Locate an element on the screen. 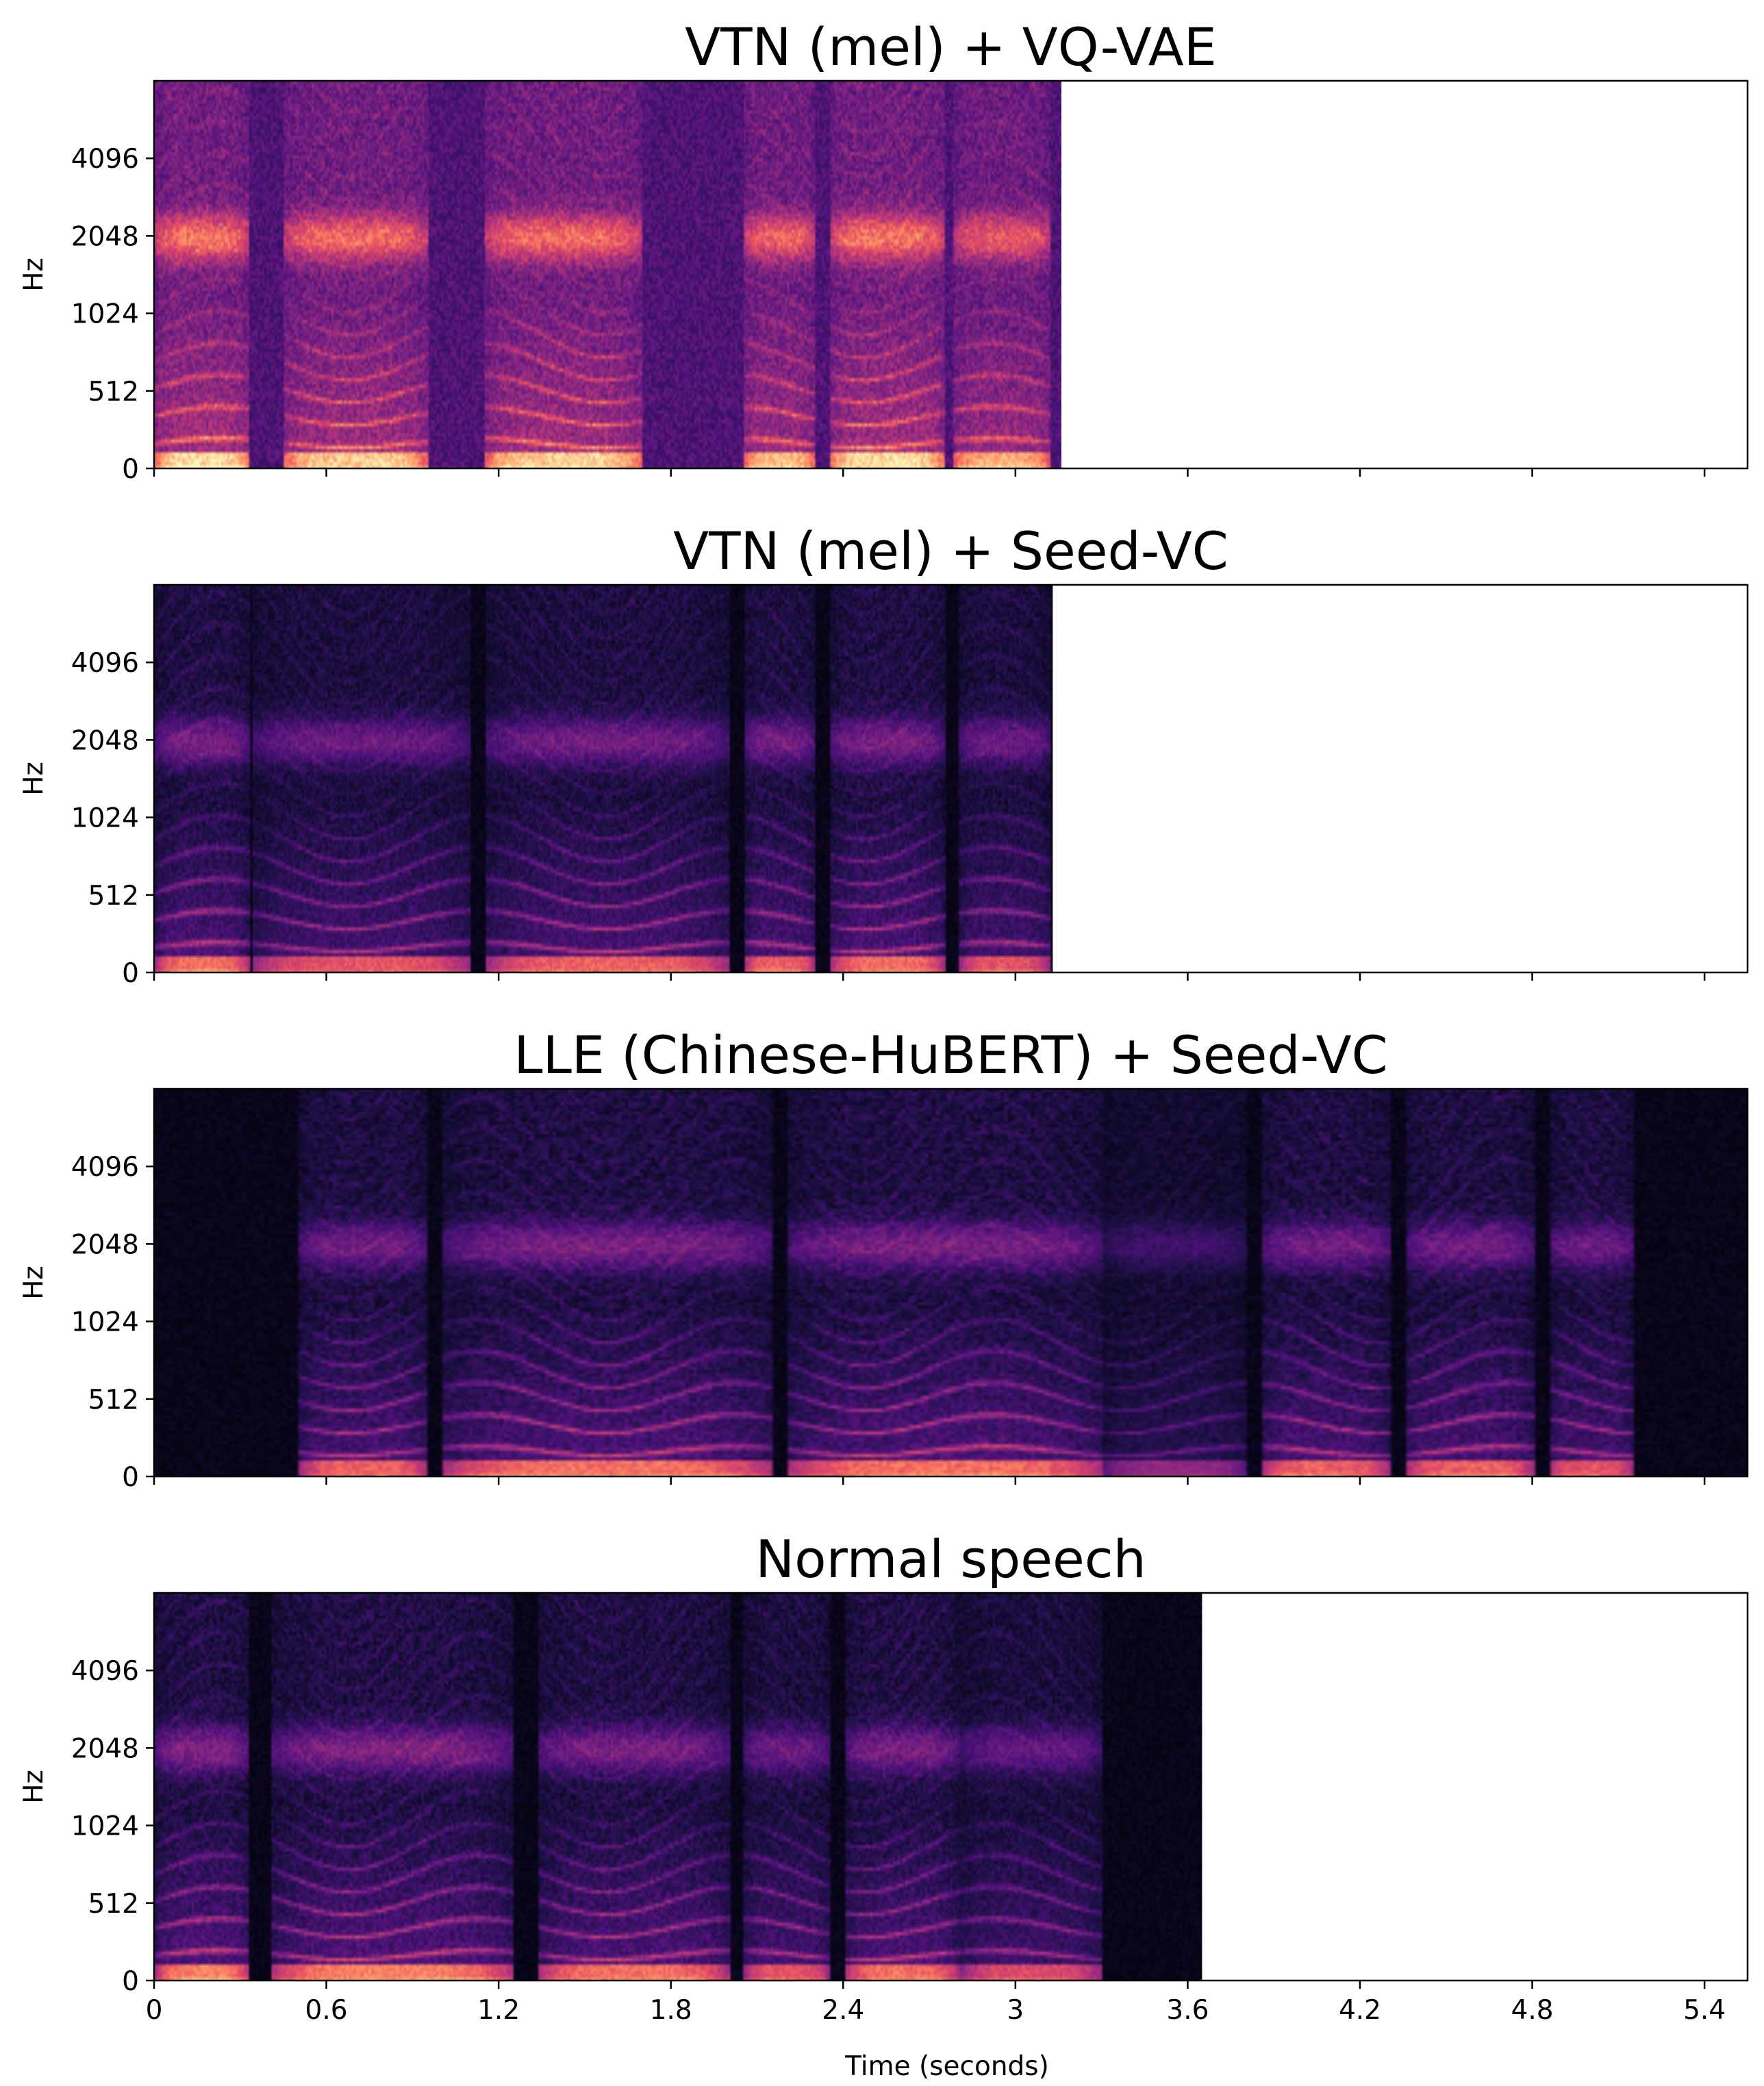 The height and width of the screenshot is (2086, 1764). x-tick-label: 5.4 is located at coordinates (1704, 2011).